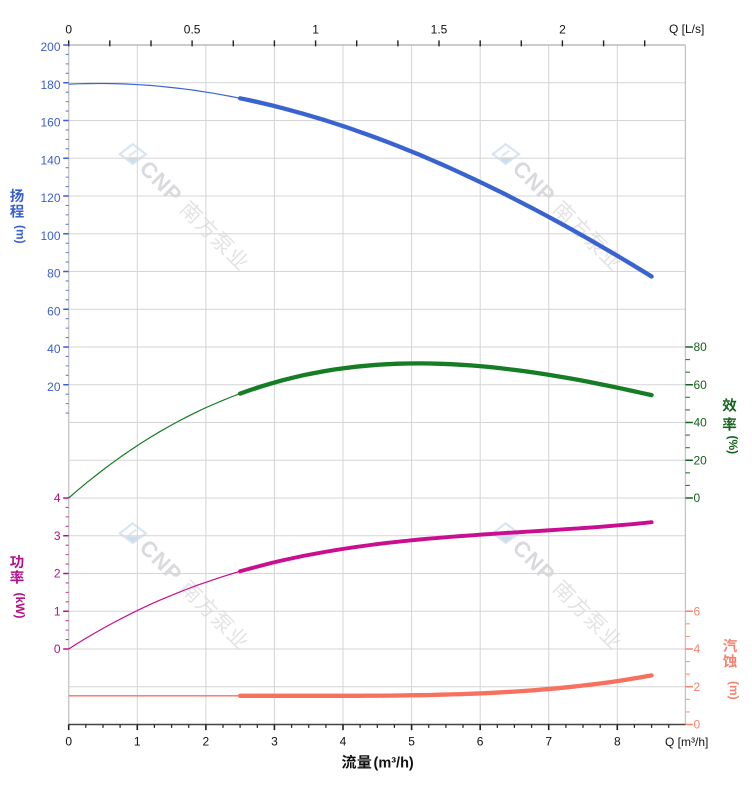 The image size is (752, 802). What do you see at coordinates (411, 742) in the screenshot?
I see `svg-text: 5` at bounding box center [411, 742].